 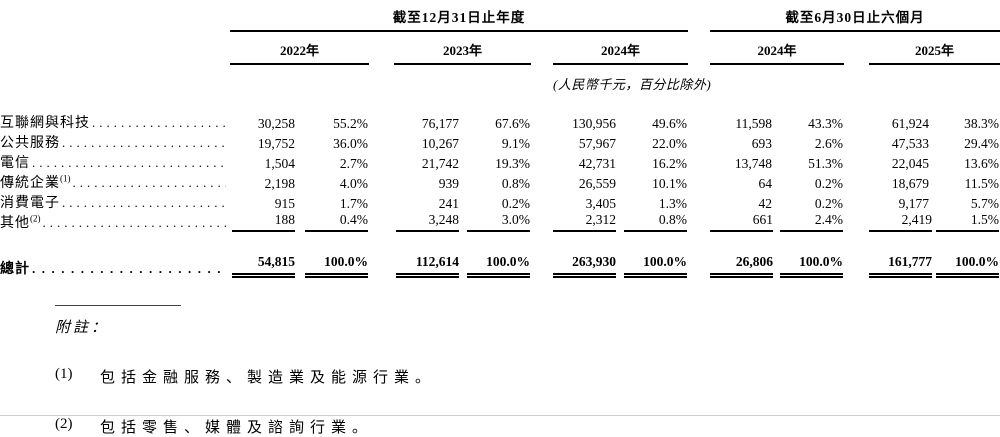 I want to click on year-header-2022: 2022年, so click(x=299, y=48).